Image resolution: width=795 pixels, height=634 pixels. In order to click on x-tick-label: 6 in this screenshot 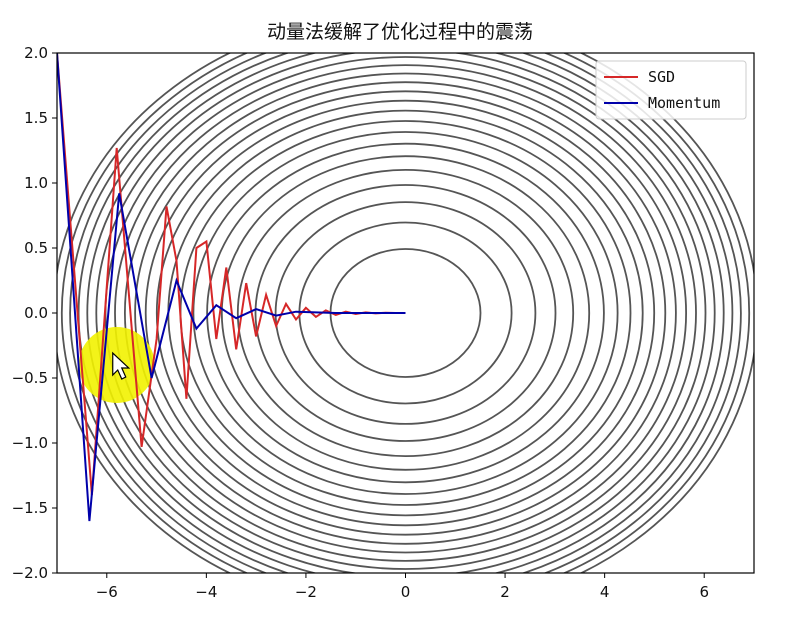, I will do `click(704, 592)`.